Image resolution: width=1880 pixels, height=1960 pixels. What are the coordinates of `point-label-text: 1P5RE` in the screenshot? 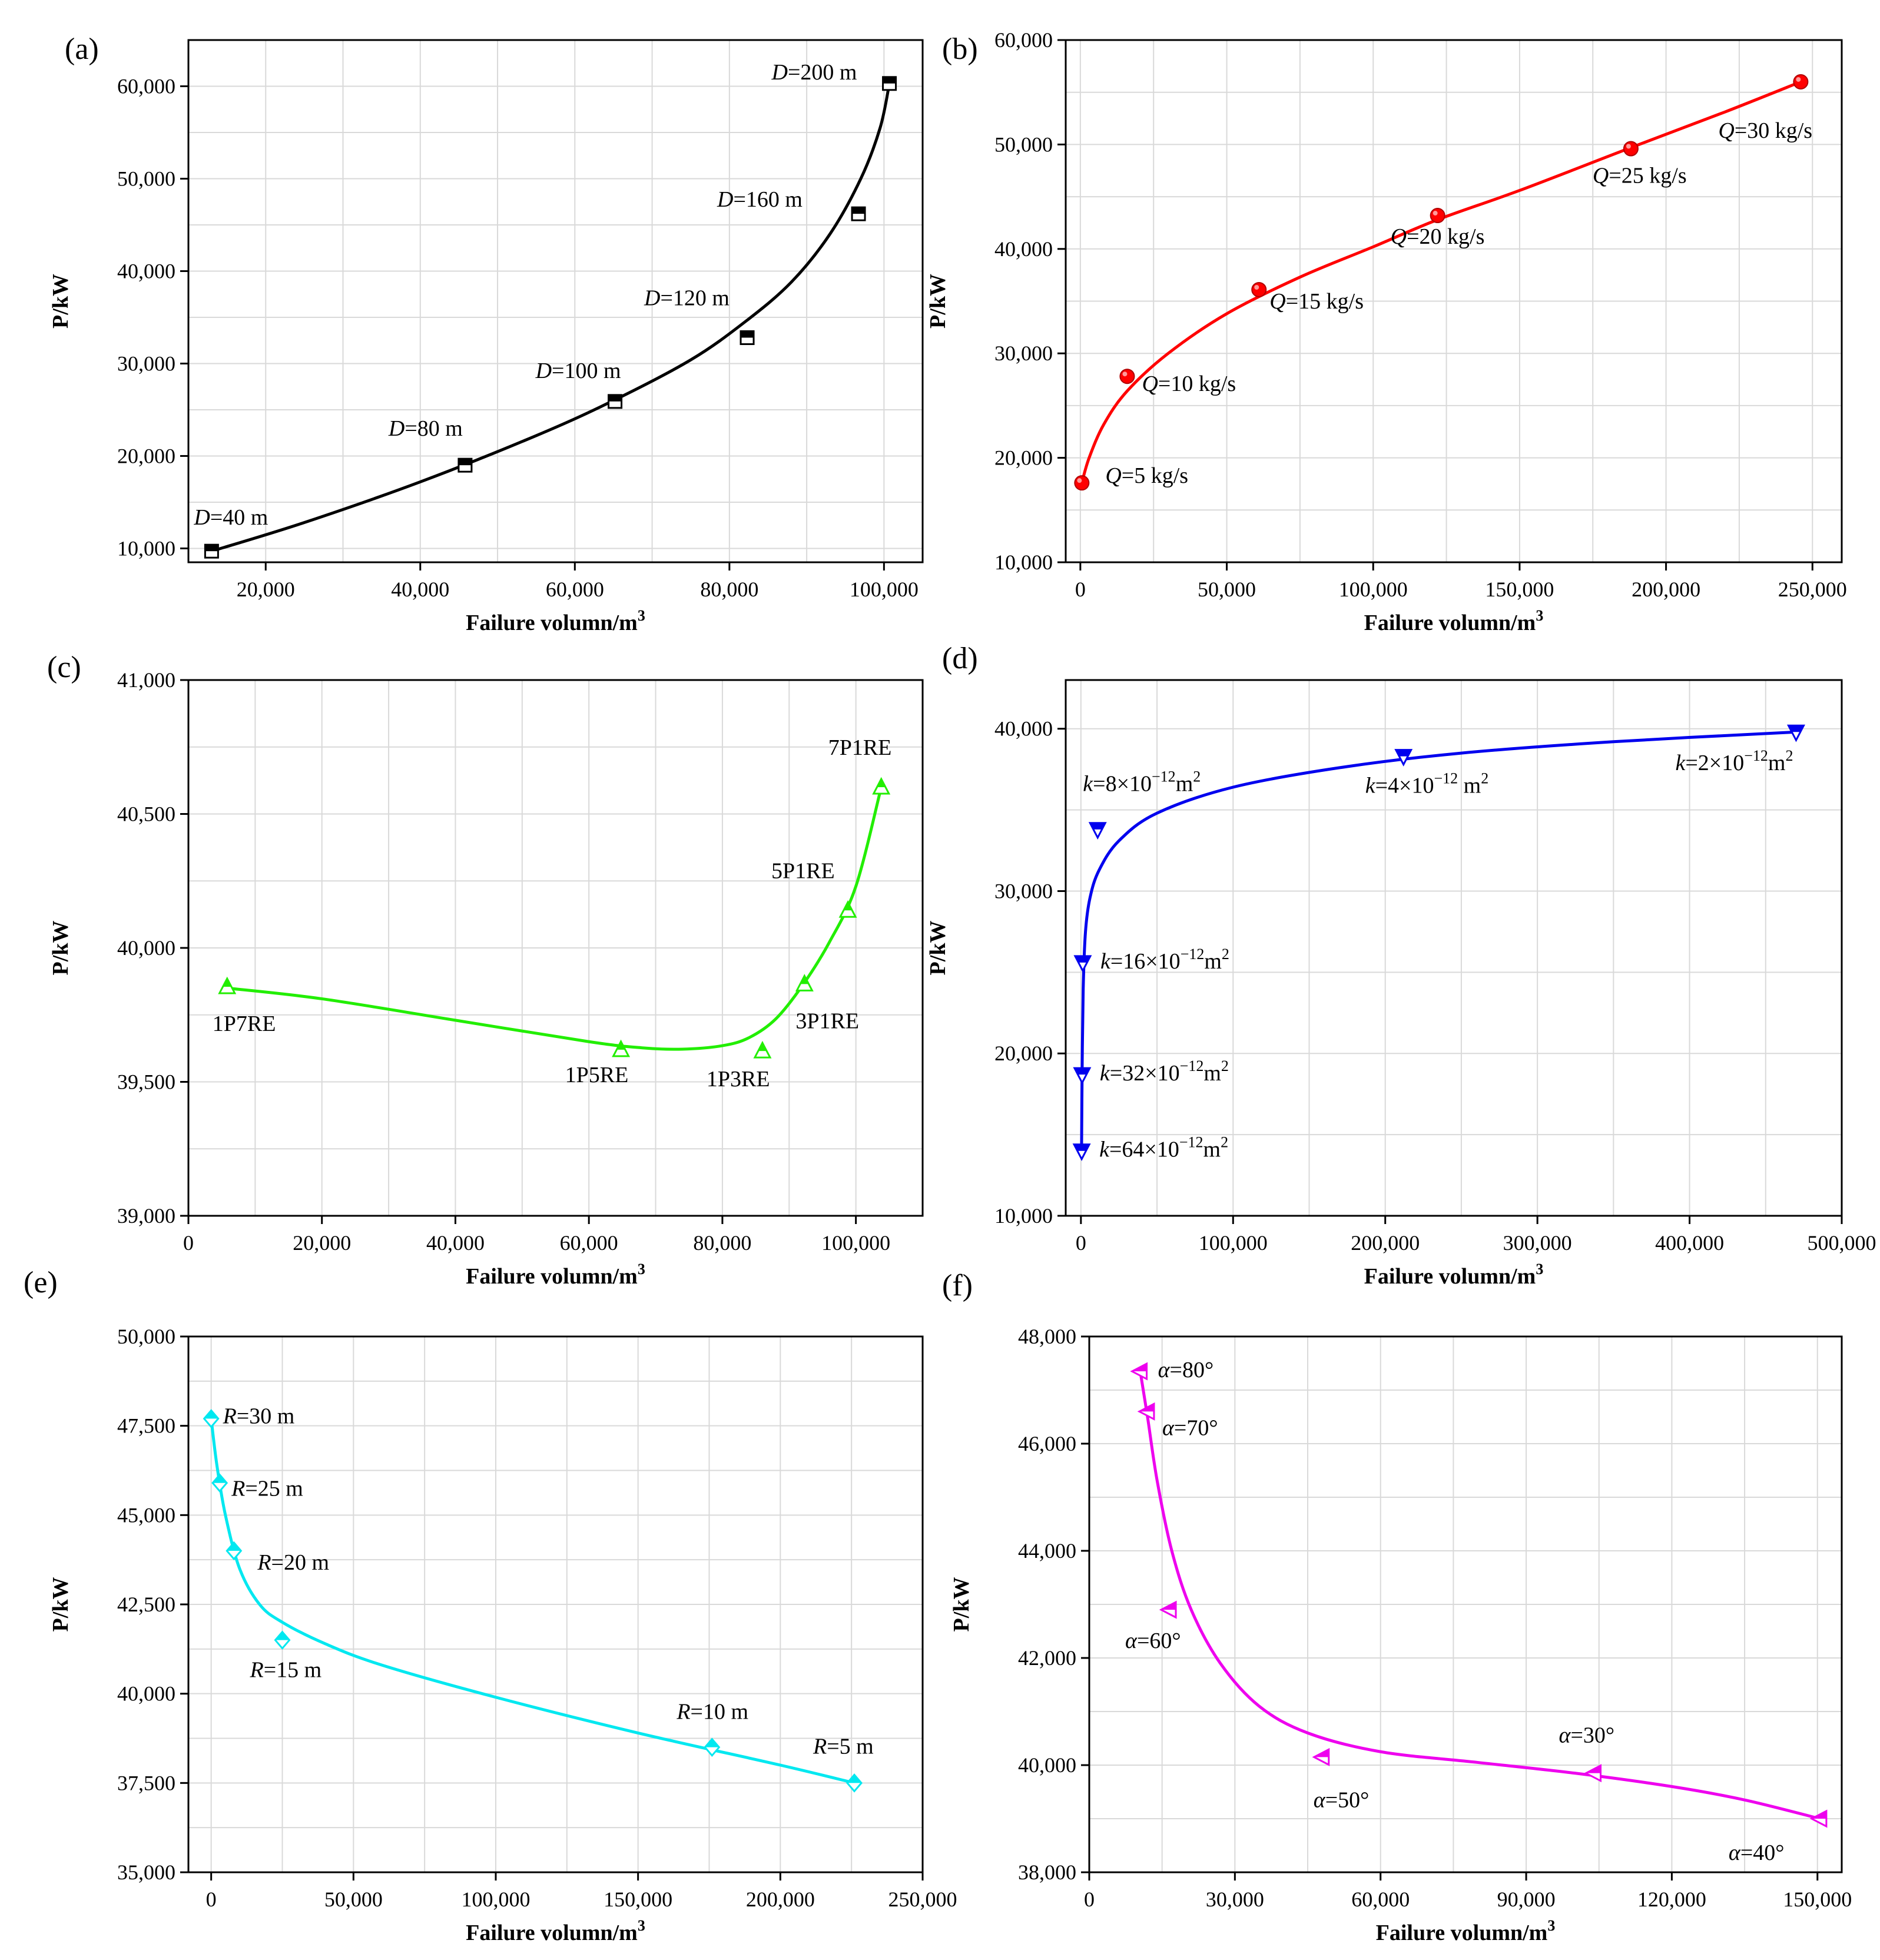 It's located at (597, 1075).